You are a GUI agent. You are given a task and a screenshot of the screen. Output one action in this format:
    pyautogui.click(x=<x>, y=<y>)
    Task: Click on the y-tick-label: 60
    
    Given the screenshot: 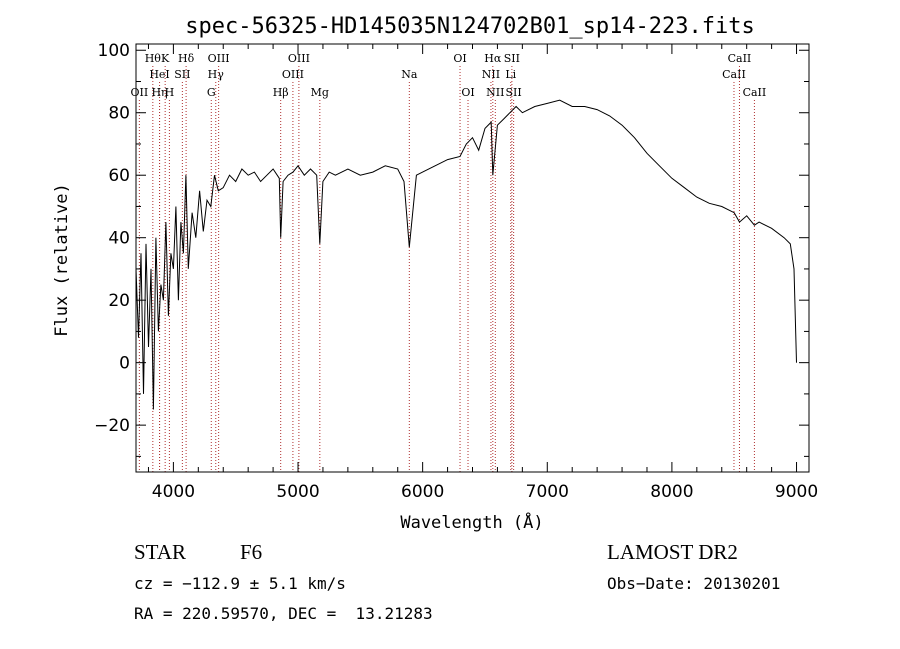 What is the action you would take?
    pyautogui.click(x=119, y=176)
    